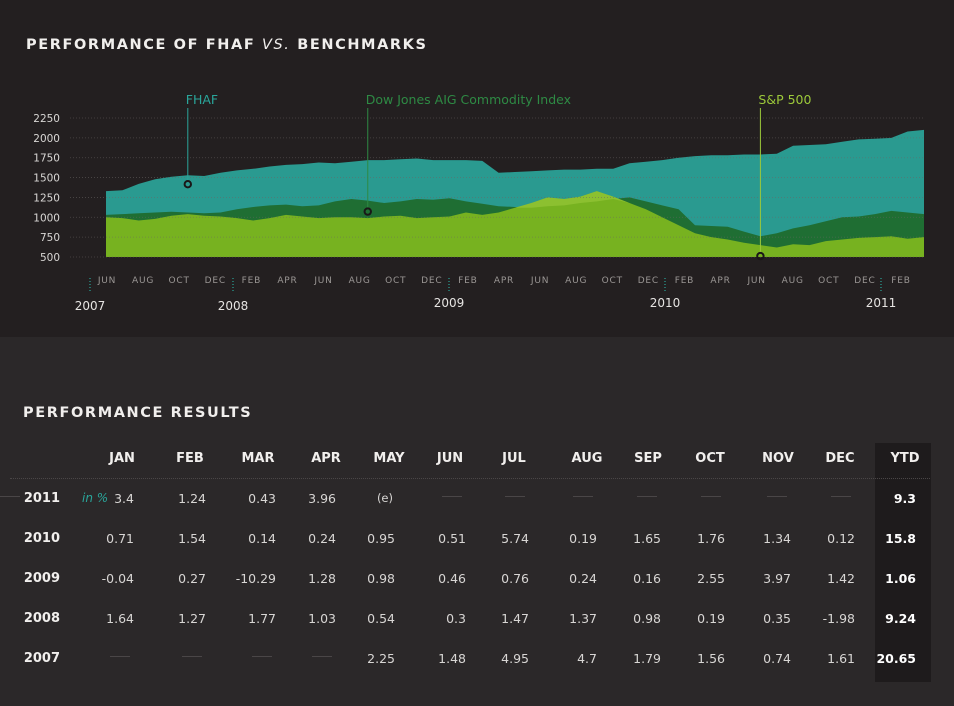 The height and width of the screenshot is (706, 954). I want to click on table-cell: 0.51, so click(452, 538).